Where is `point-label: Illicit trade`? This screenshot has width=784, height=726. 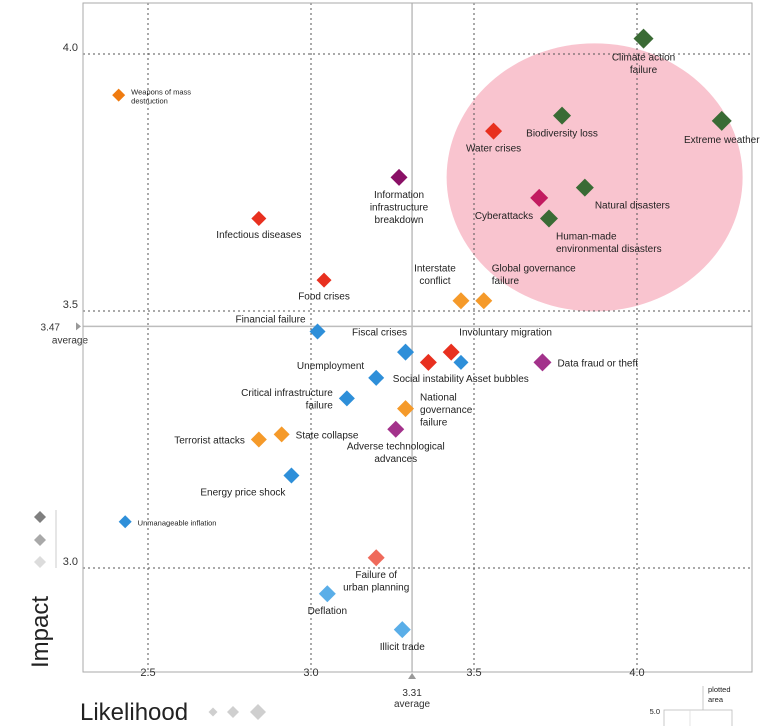 point-label: Illicit trade is located at coordinates (402, 647).